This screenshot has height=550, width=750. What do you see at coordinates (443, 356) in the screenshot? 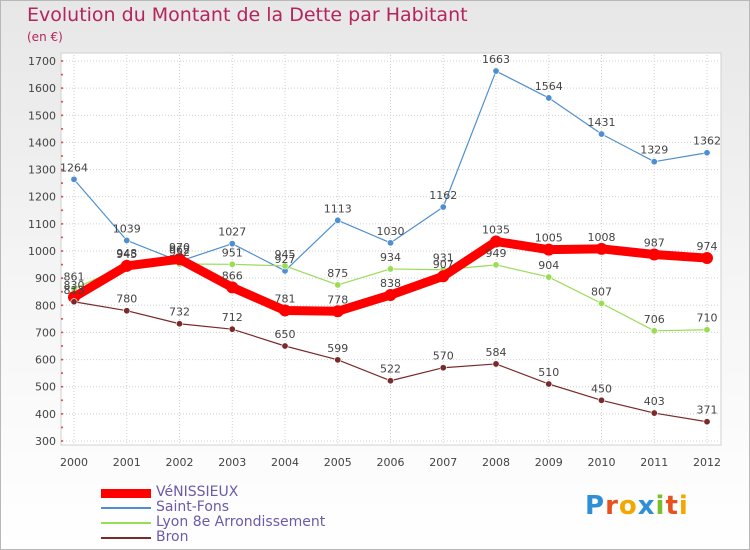
I see `data-label: 570` at bounding box center [443, 356].